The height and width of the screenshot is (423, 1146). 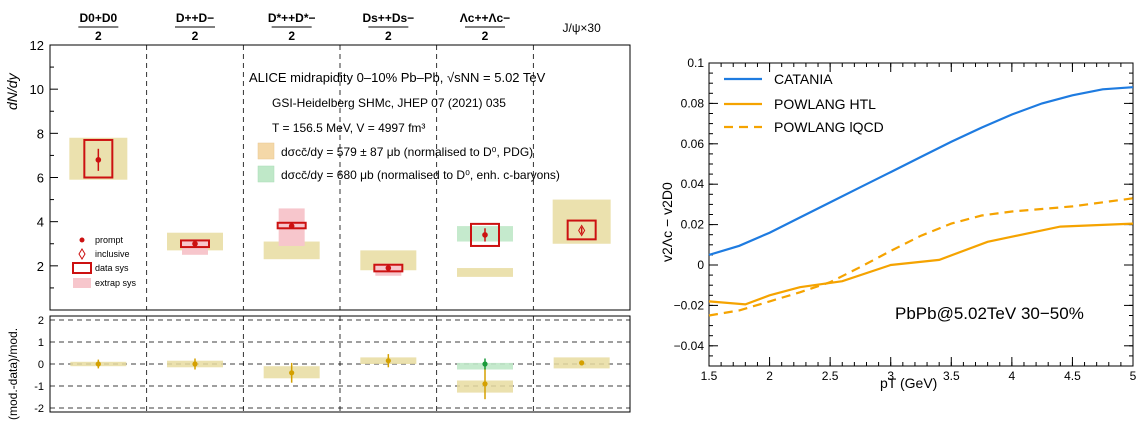 I want to click on y-tick-label: 10, so click(x=37, y=89).